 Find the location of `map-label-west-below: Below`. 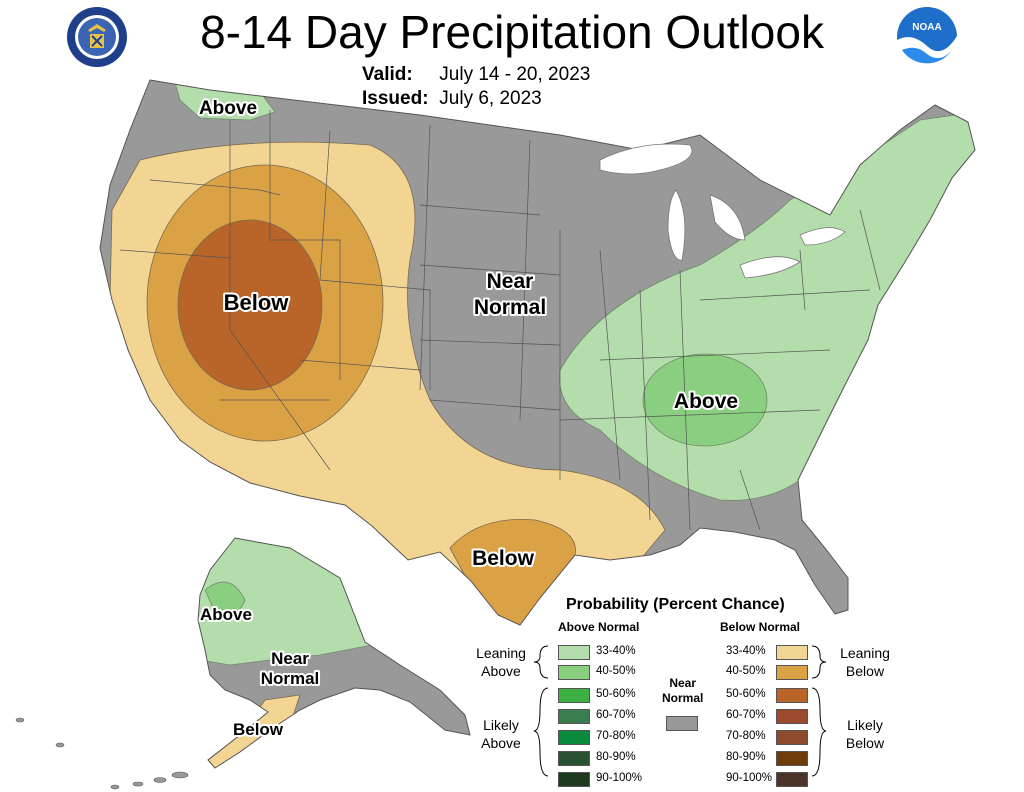

map-label-west-below: Below is located at coordinates (257, 302).